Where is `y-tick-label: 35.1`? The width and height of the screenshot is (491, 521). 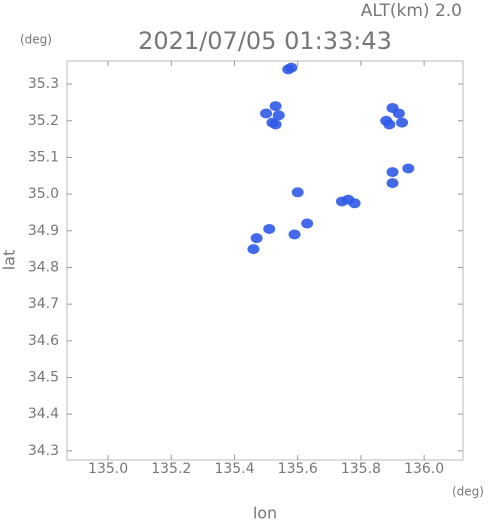
y-tick-label: 35.1 is located at coordinates (43, 157).